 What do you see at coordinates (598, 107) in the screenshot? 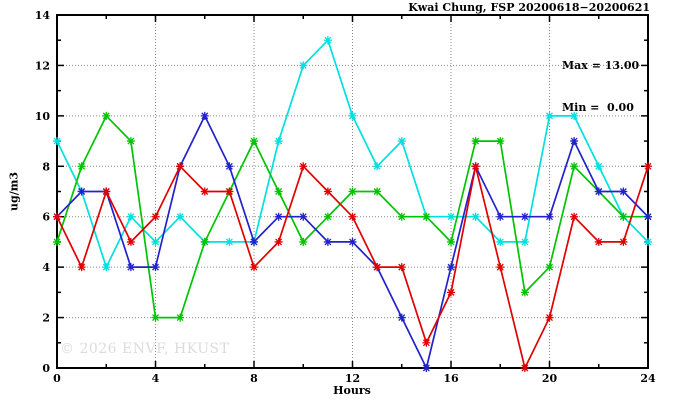
I see `min-value-label: Min = 0.00` at bounding box center [598, 107].